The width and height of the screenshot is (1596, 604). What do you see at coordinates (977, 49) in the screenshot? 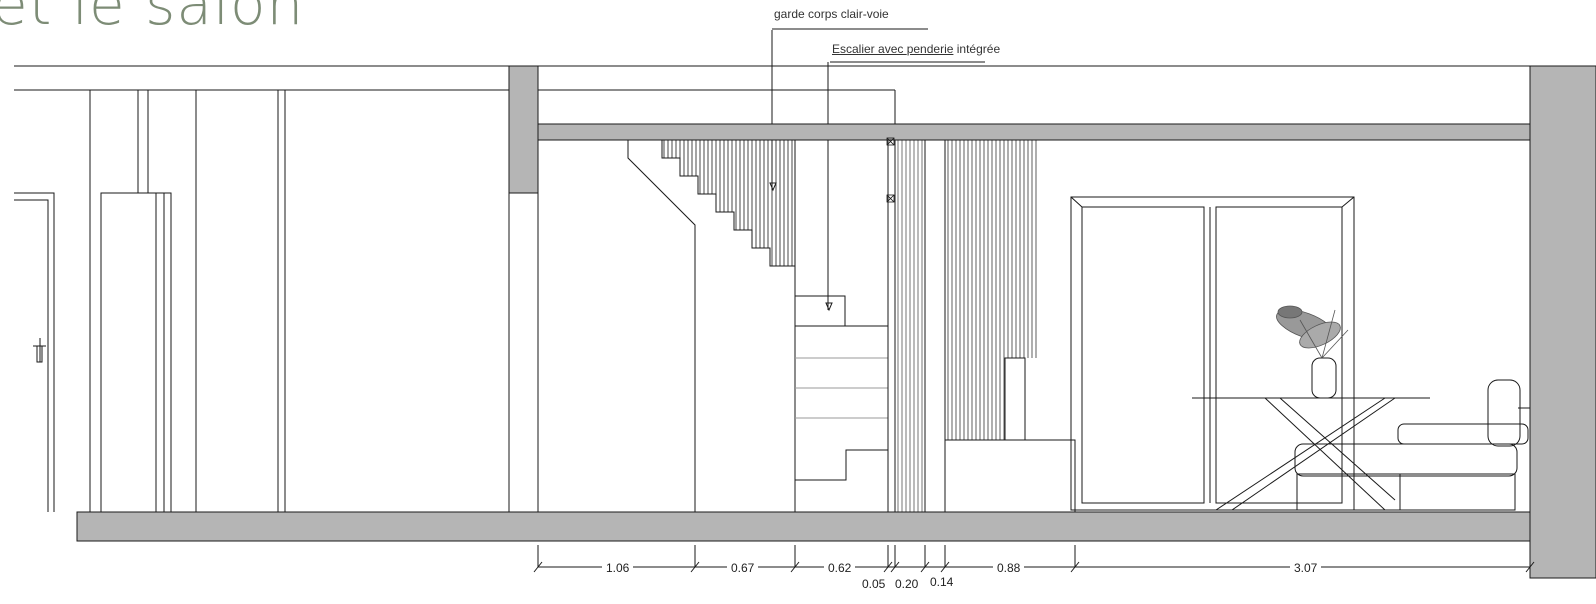
I see `annotation-escalier-suffix: intégrée` at bounding box center [977, 49].